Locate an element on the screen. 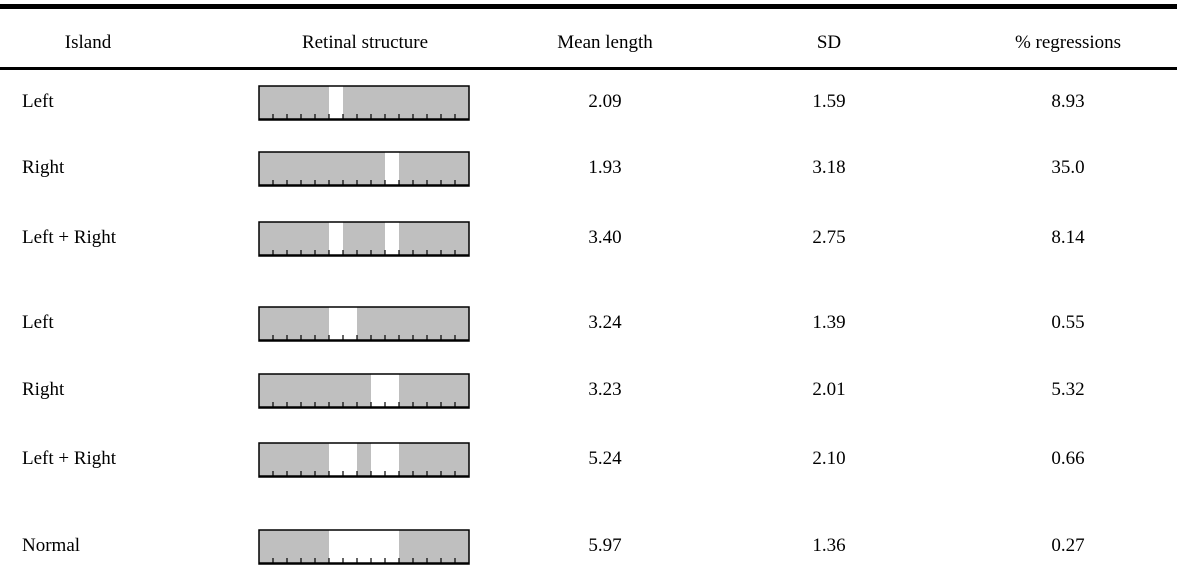 This screenshot has width=1177, height=582. row-6-sd: 1.36 is located at coordinates (828, 546).